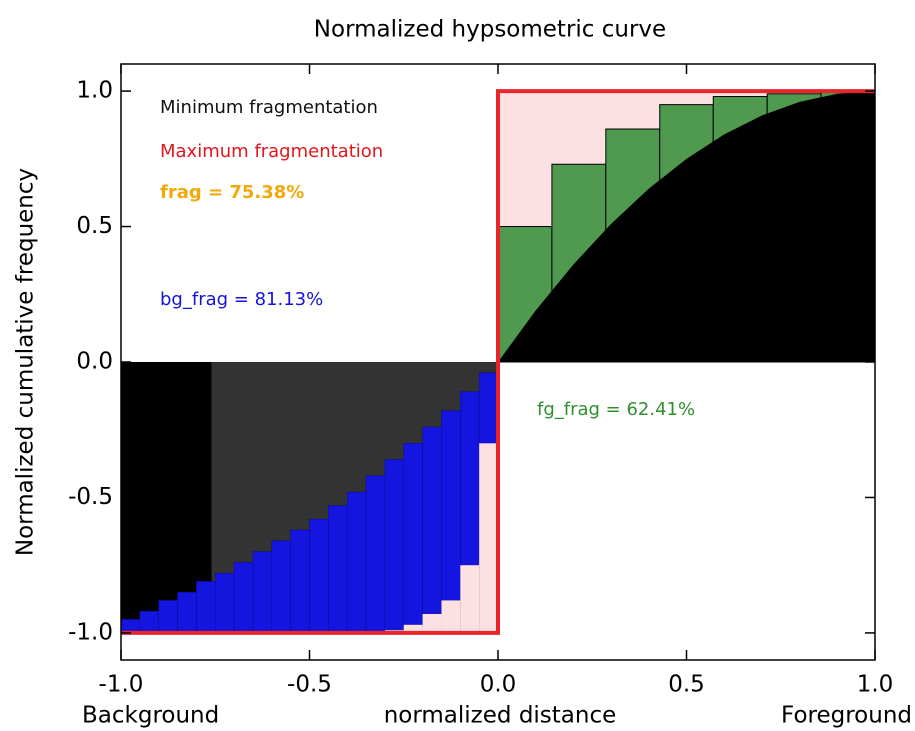  I want to click on x-tick-label: -1.0, so click(121, 685).